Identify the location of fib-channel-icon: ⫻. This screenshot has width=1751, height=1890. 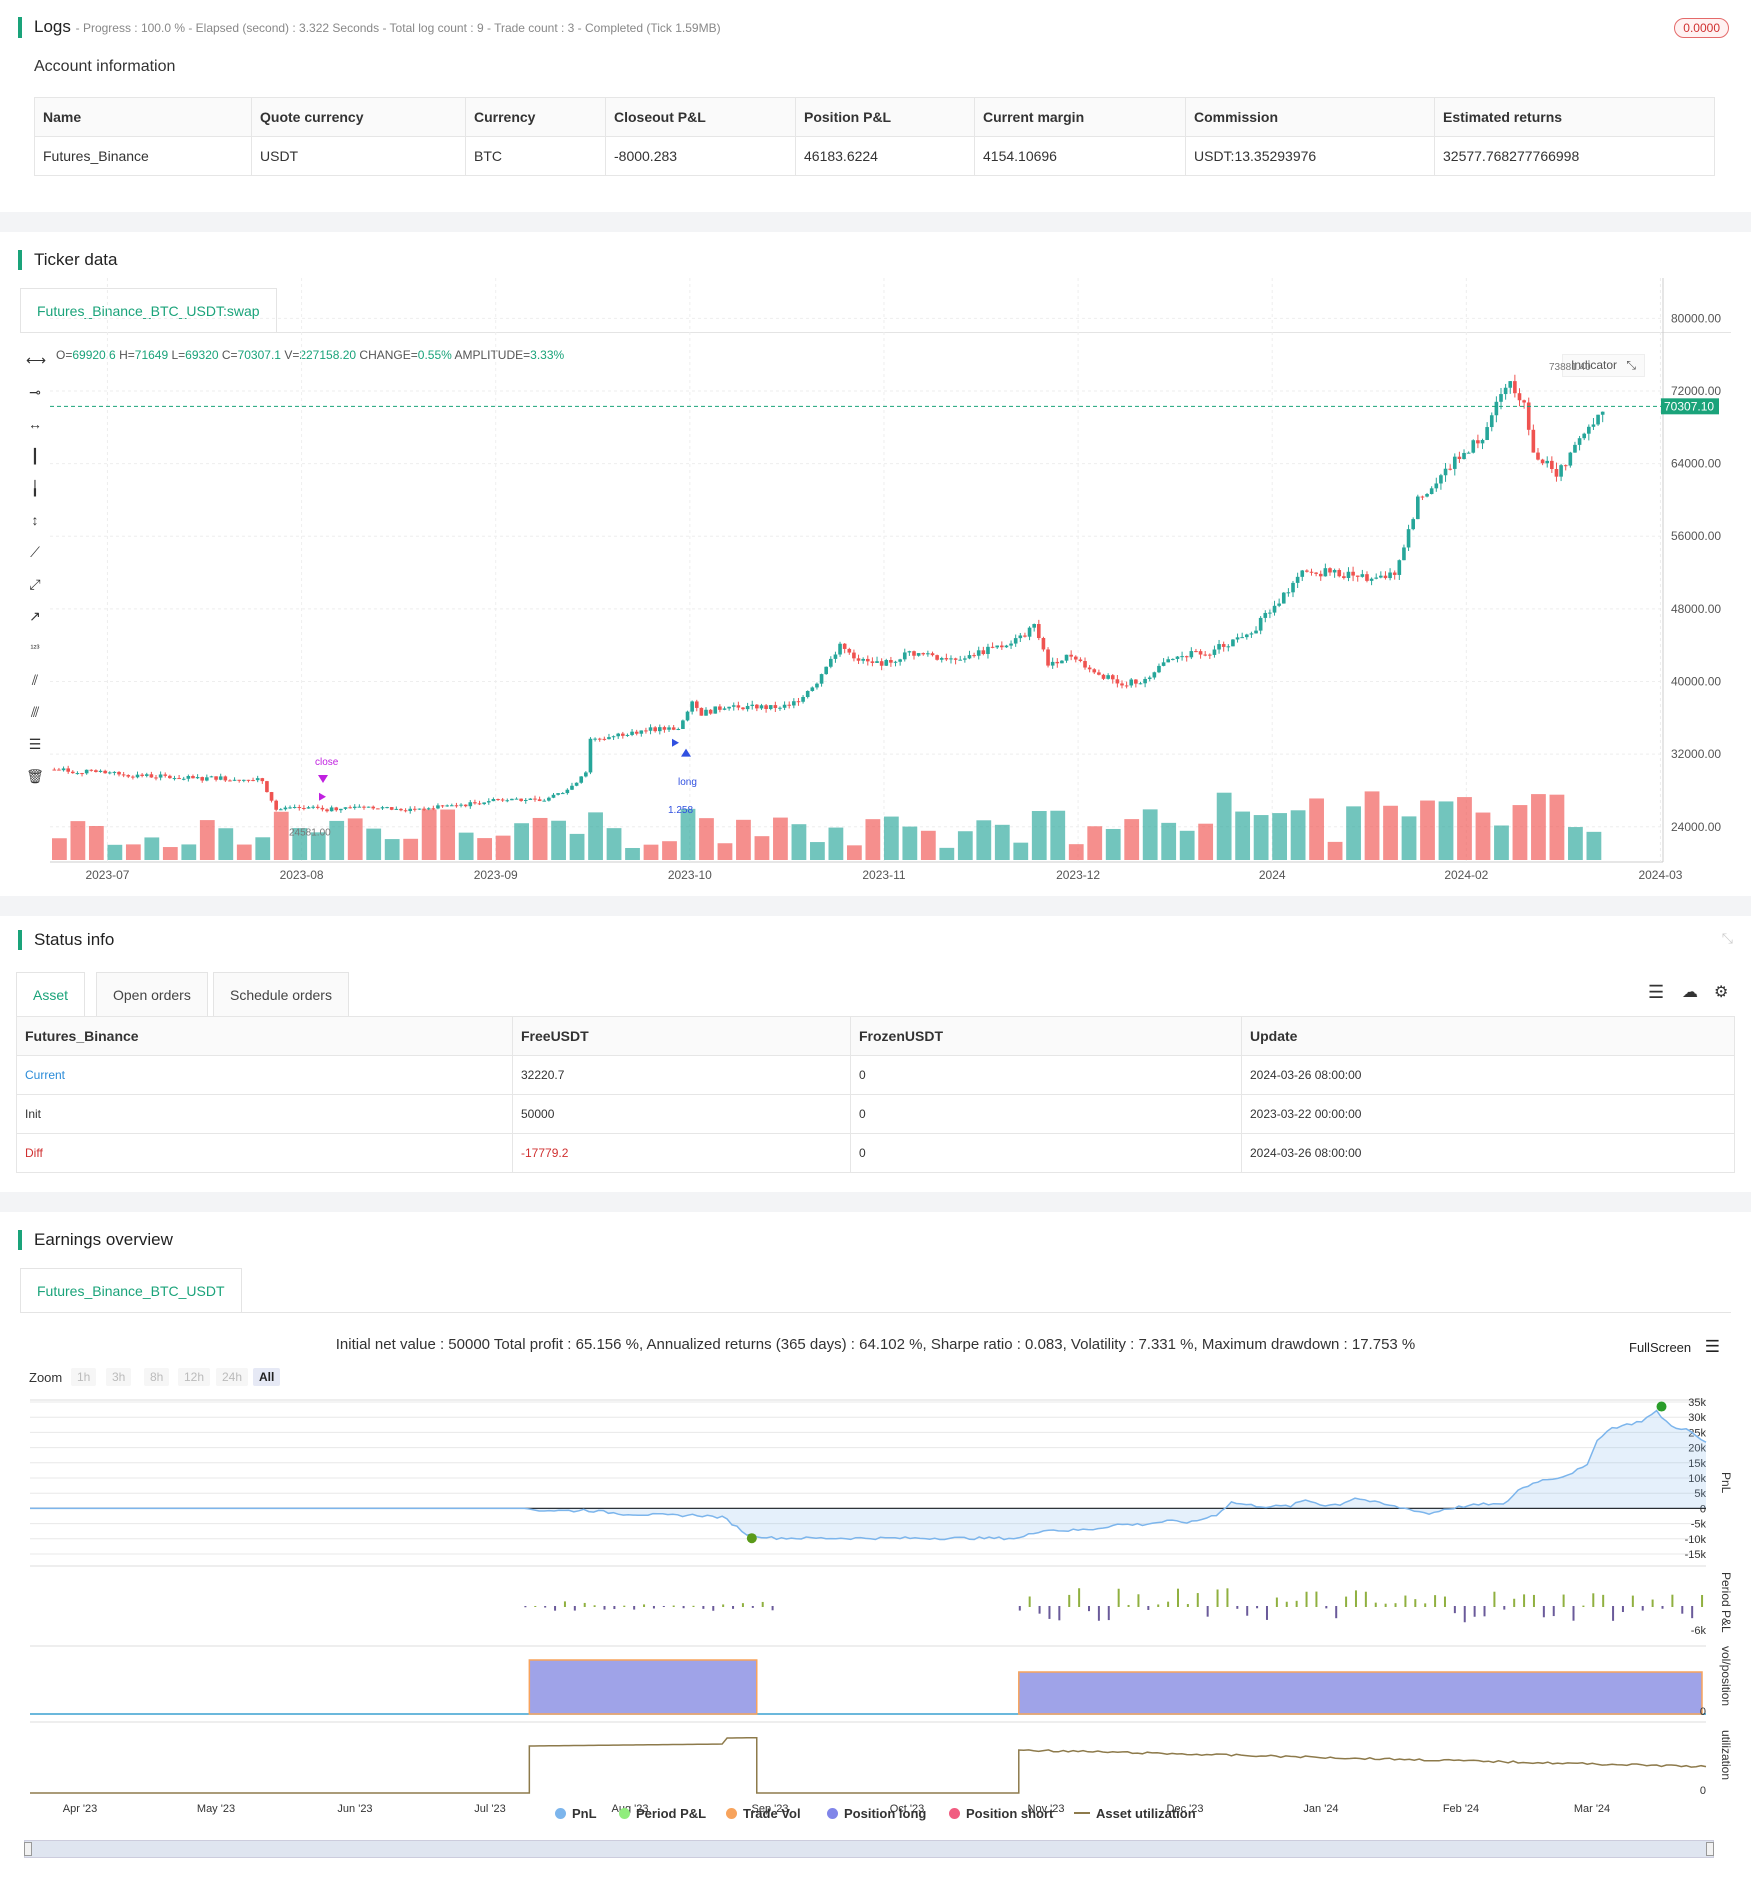
(35, 712).